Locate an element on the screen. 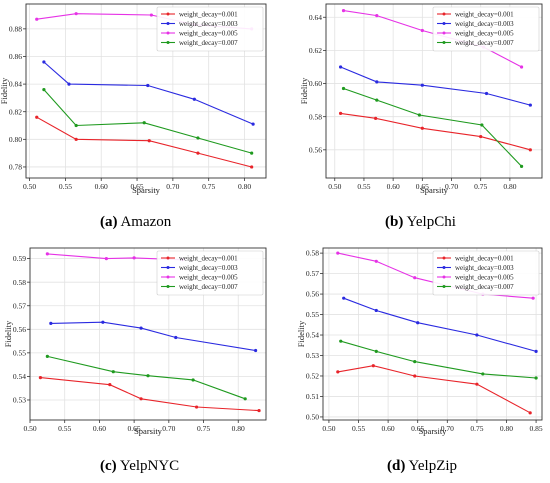 This screenshot has width=550, height=483. y-tick-label: 0.56 is located at coordinates (312, 294).